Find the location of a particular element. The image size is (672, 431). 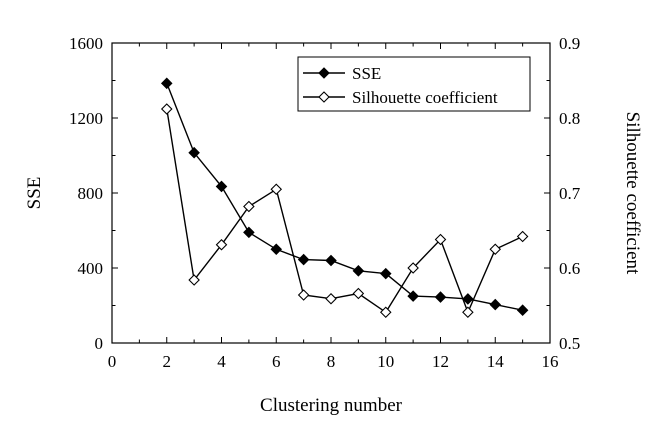

y2-tick-label: 0.8 is located at coordinates (569, 118).